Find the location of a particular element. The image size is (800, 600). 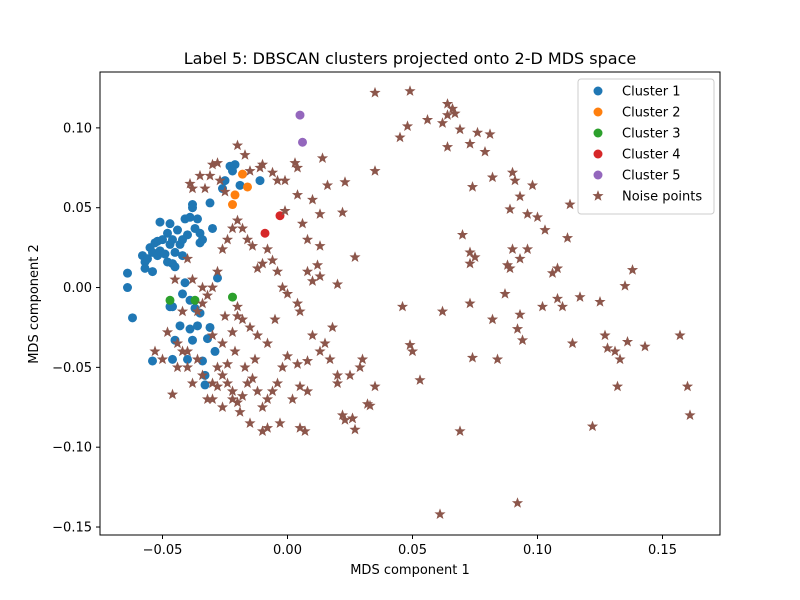

x-tick-label: 0.00 is located at coordinates (287, 550).